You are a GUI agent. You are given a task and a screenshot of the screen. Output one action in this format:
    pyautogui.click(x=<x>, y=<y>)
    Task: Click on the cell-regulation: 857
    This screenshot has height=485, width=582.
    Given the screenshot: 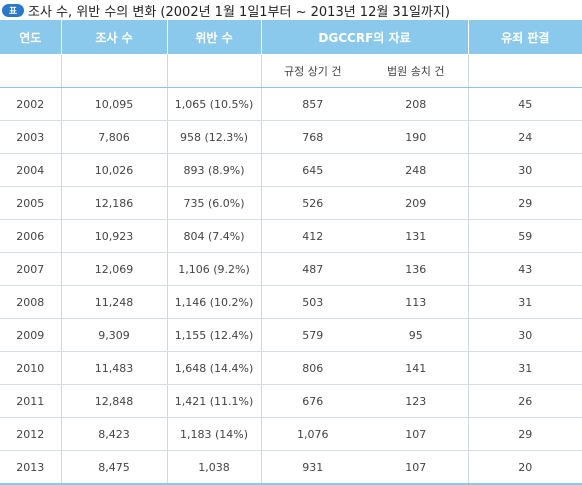 What is the action you would take?
    pyautogui.click(x=312, y=104)
    